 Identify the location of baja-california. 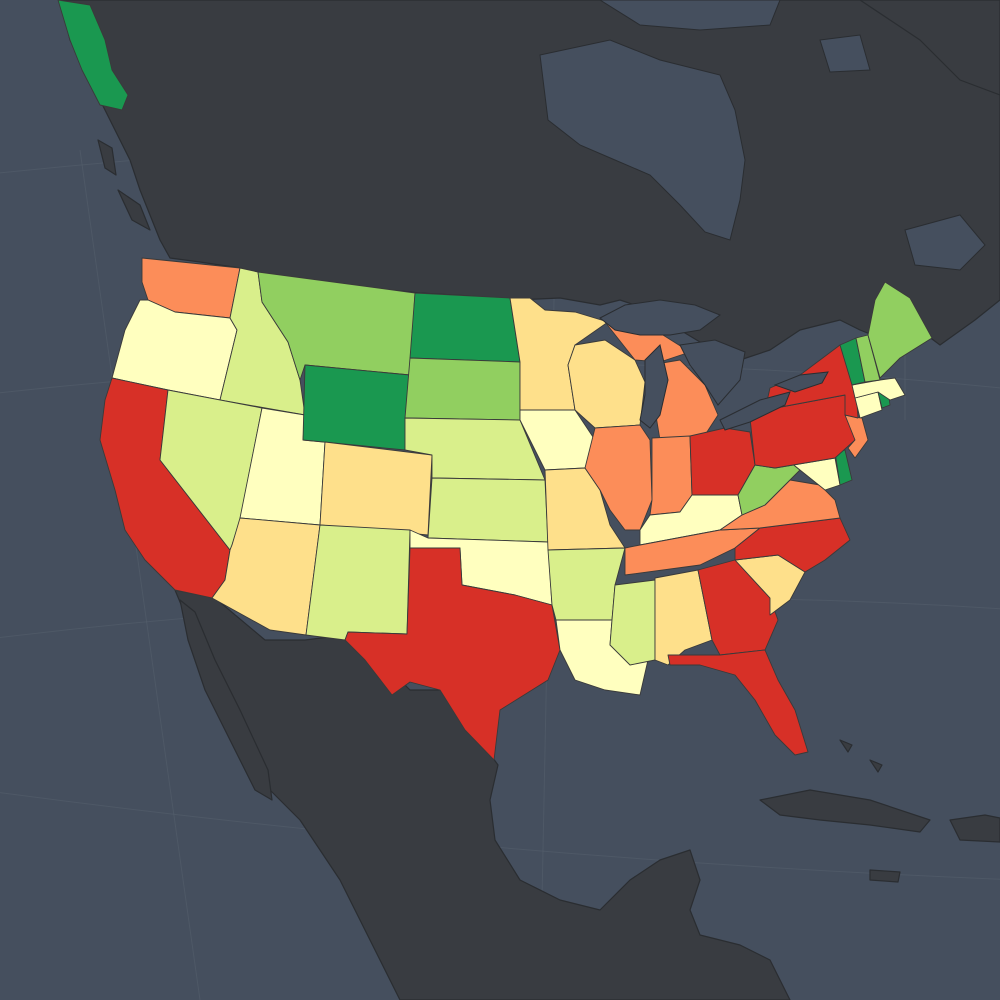
(226, 700).